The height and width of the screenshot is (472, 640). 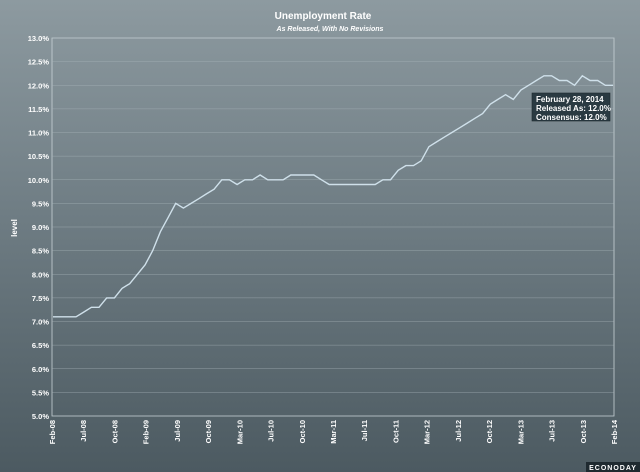 What do you see at coordinates (302, 431) in the screenshot?
I see `x-tick-label: Oct-10` at bounding box center [302, 431].